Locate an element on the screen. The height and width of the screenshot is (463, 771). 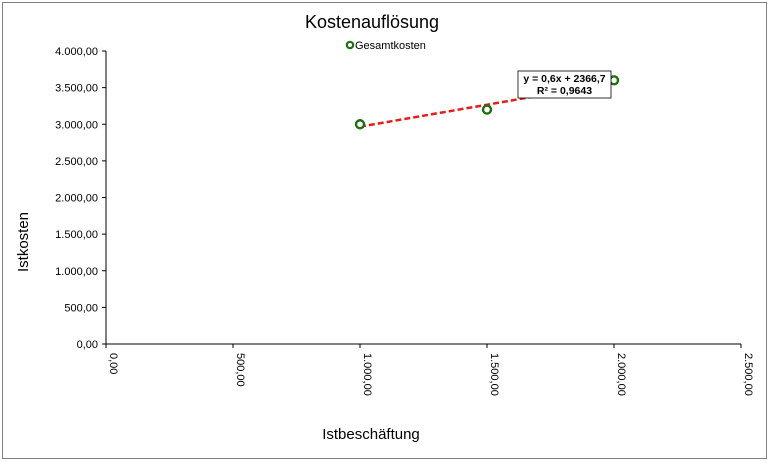
trendline-r-squared: R² = 0,9643 is located at coordinates (564, 91).